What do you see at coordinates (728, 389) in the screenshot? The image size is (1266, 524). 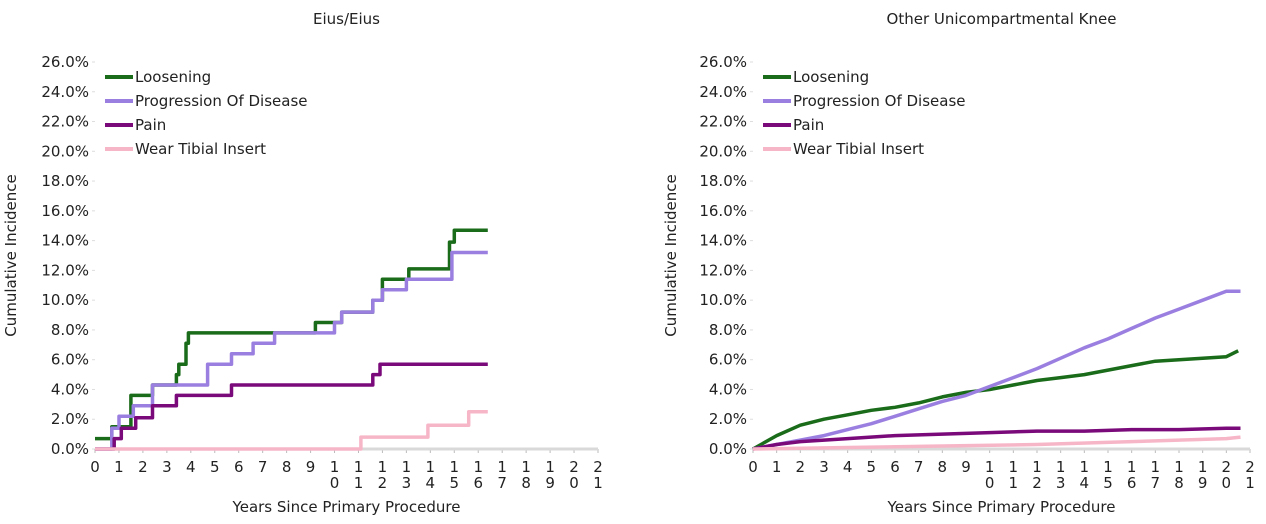 I see `y-tick-label: 4.0%` at bounding box center [728, 389].